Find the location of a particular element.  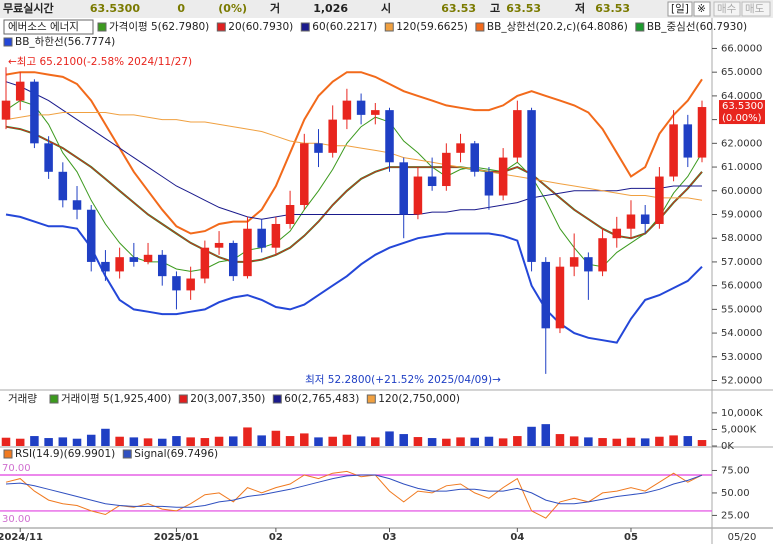

volume-title: 거래량 is located at coordinates (22, 399).